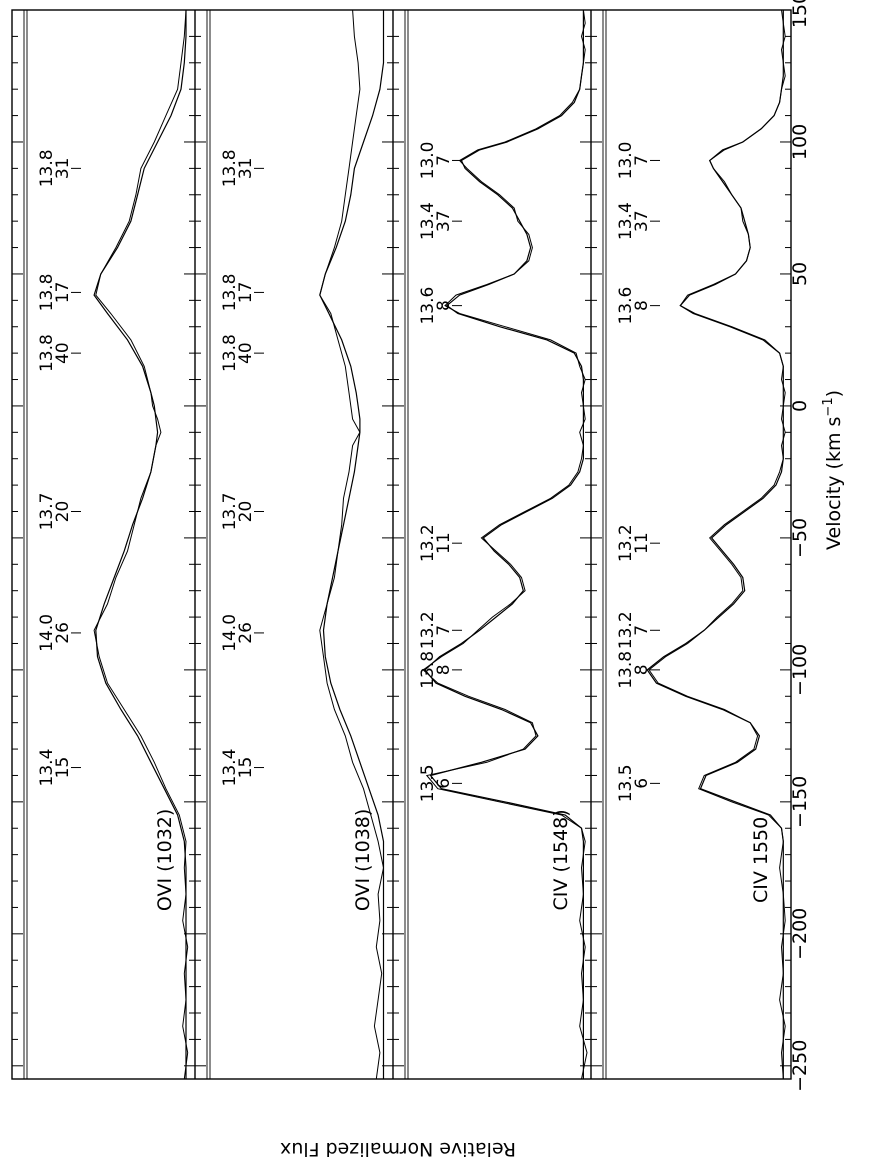  I want to click on panel-label: CIV 1550, so click(761, 860).